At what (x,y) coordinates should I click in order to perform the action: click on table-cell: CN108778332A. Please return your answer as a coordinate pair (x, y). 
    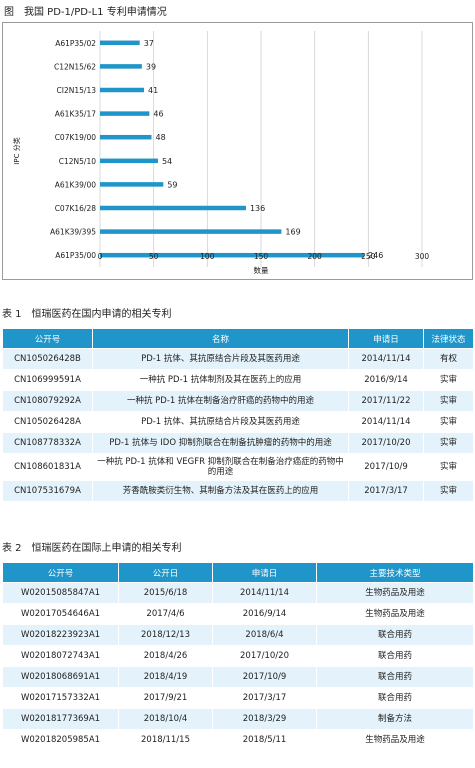
    Looking at the image, I should click on (47, 443).